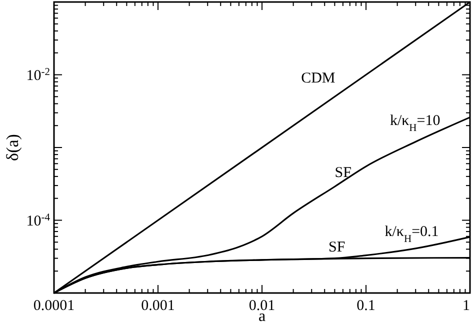 This screenshot has height=322, width=474. What do you see at coordinates (262, 306) in the screenshot?
I see `x-tick-label: 0.01` at bounding box center [262, 306].